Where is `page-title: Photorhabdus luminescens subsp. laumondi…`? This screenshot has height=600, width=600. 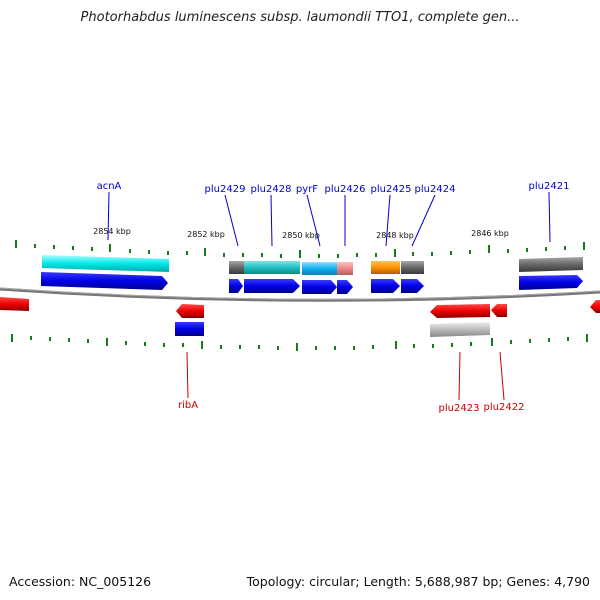
page-title: Photorhabdus luminescens subsp. laumondi… is located at coordinates (300, 17).